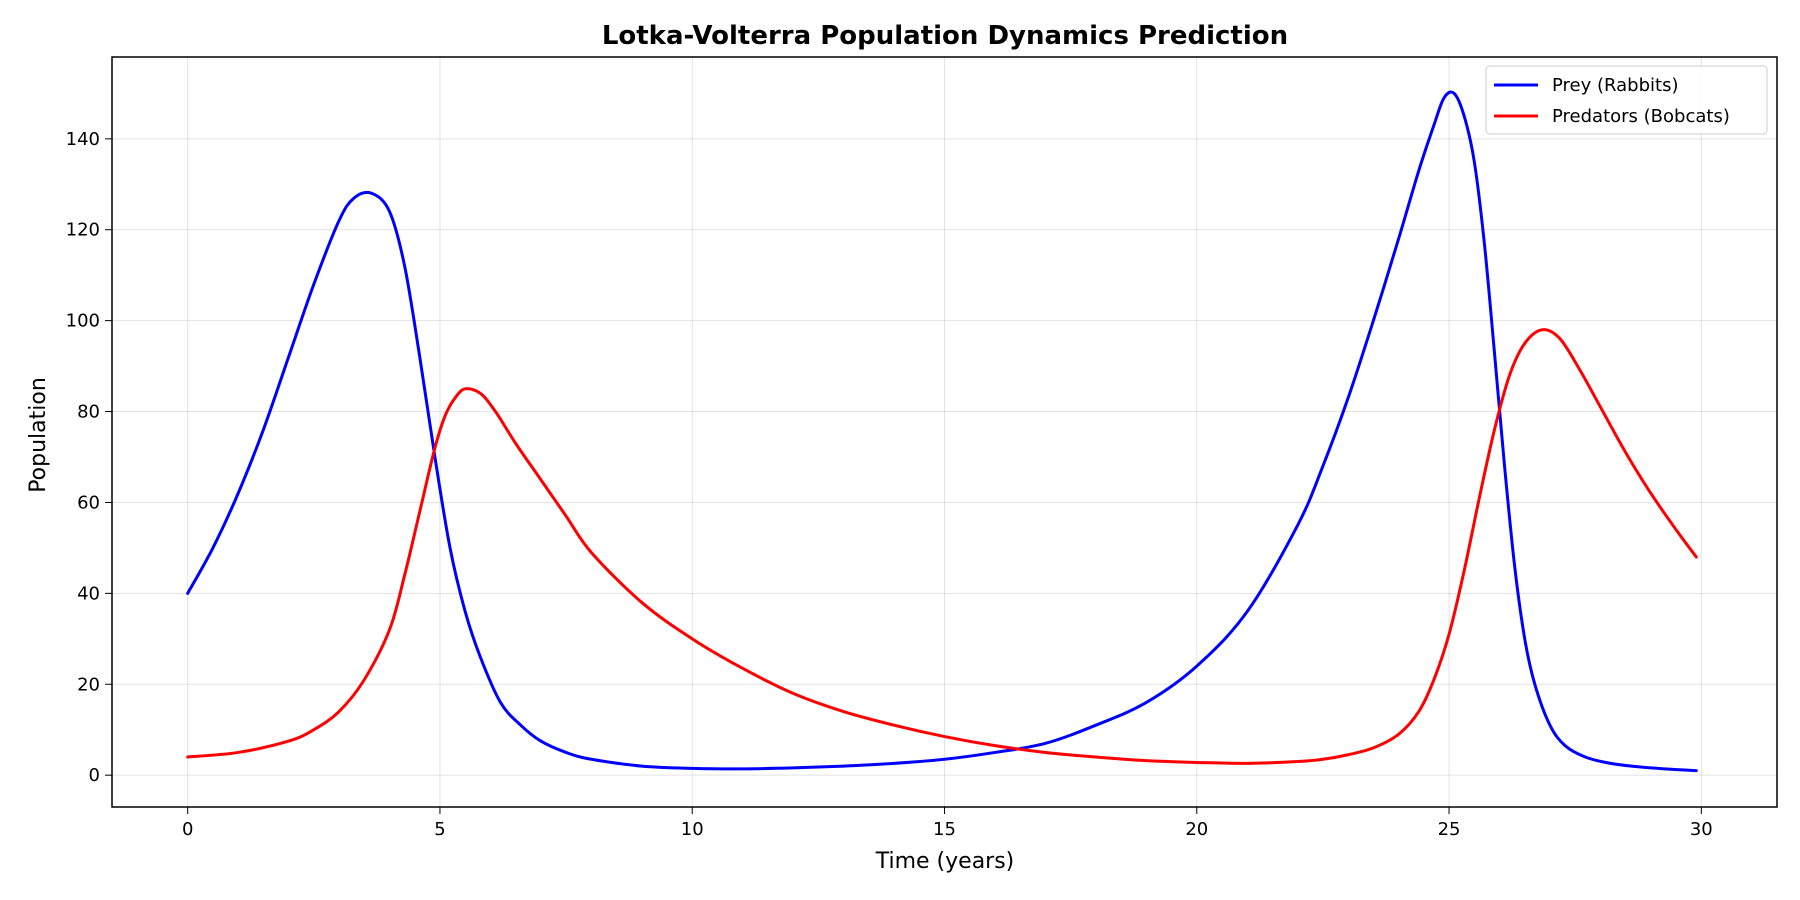 This screenshot has height=900, width=1800. What do you see at coordinates (944, 829) in the screenshot?
I see `x-tick-label: 15` at bounding box center [944, 829].